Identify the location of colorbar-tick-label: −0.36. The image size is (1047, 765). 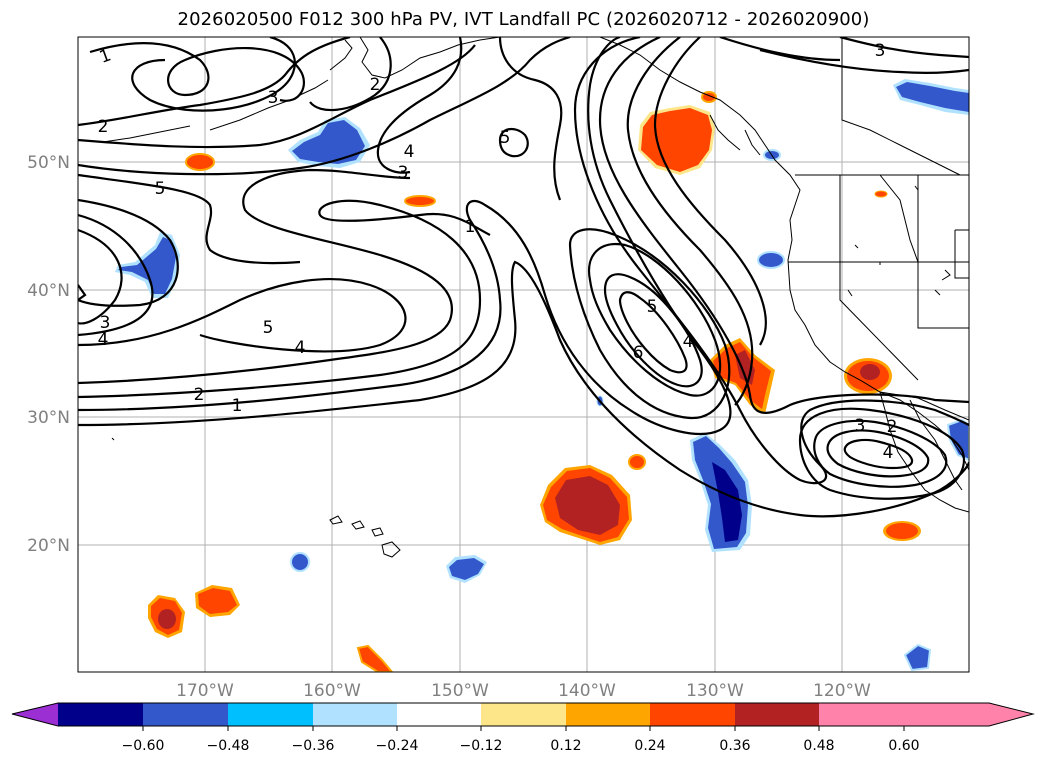
(313, 746).